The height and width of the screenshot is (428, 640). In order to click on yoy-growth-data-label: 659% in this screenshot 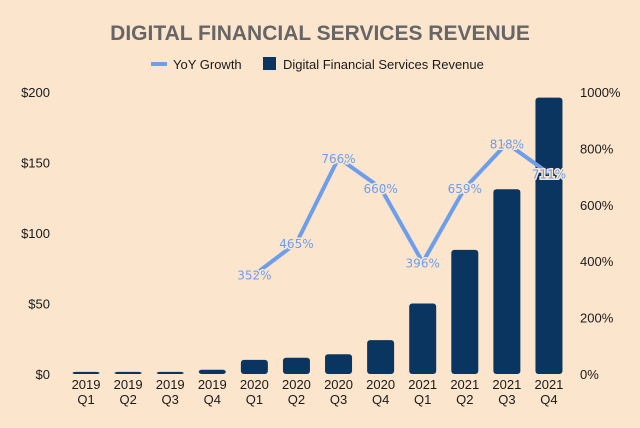, I will do `click(465, 189)`.